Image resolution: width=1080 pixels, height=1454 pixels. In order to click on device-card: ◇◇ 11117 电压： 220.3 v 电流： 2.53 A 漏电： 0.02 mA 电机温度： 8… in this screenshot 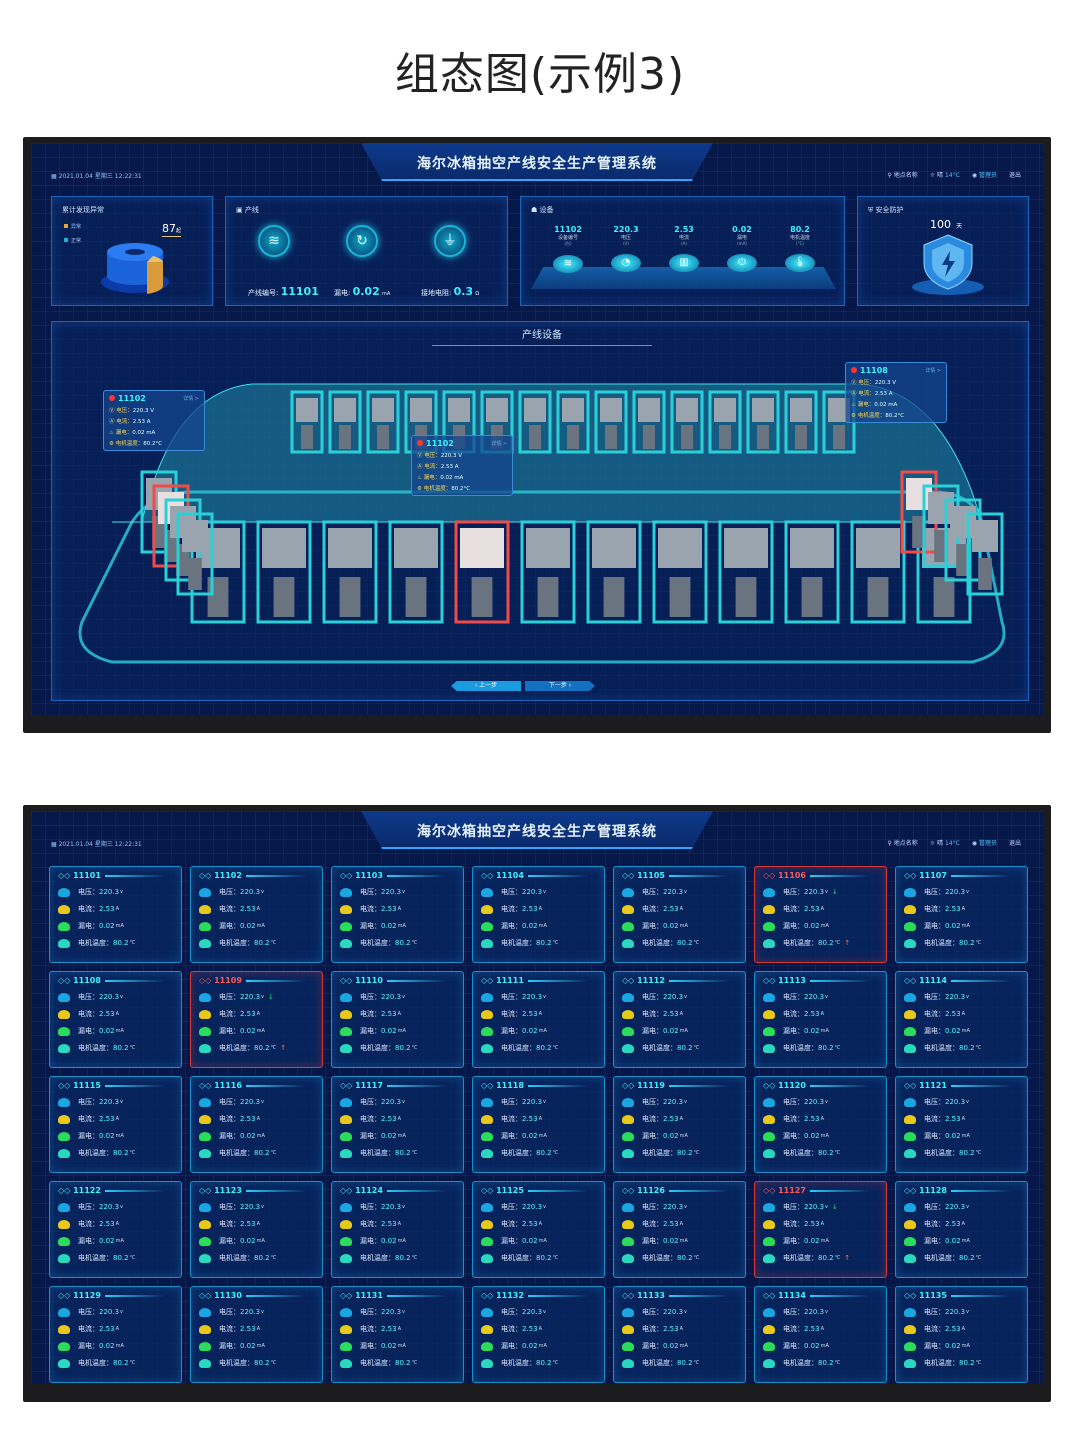, I will do `click(397, 1124)`.